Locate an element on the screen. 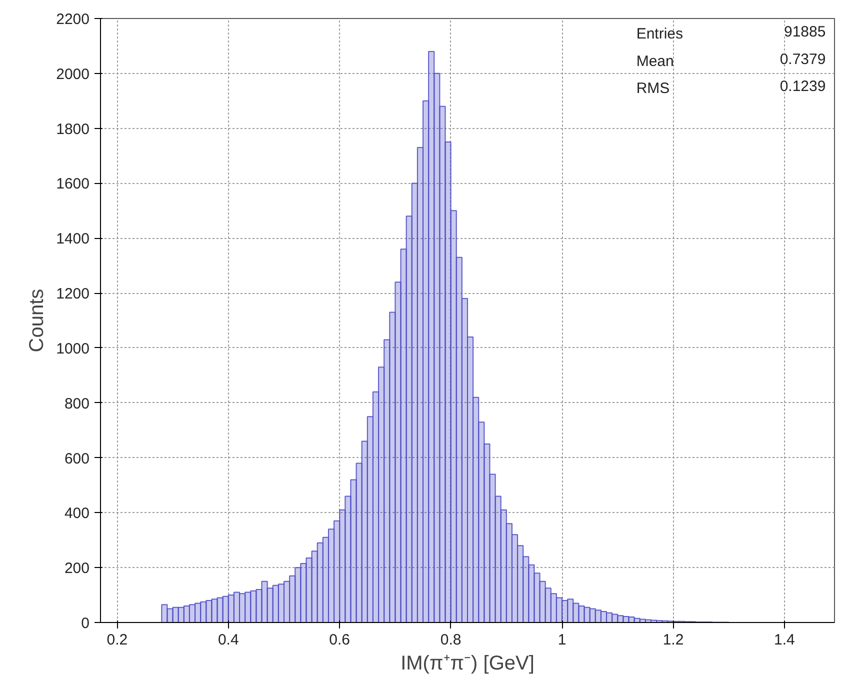 Image resolution: width=859 pixels, height=692 pixels. y-tick-label: 2000 is located at coordinates (73, 74).